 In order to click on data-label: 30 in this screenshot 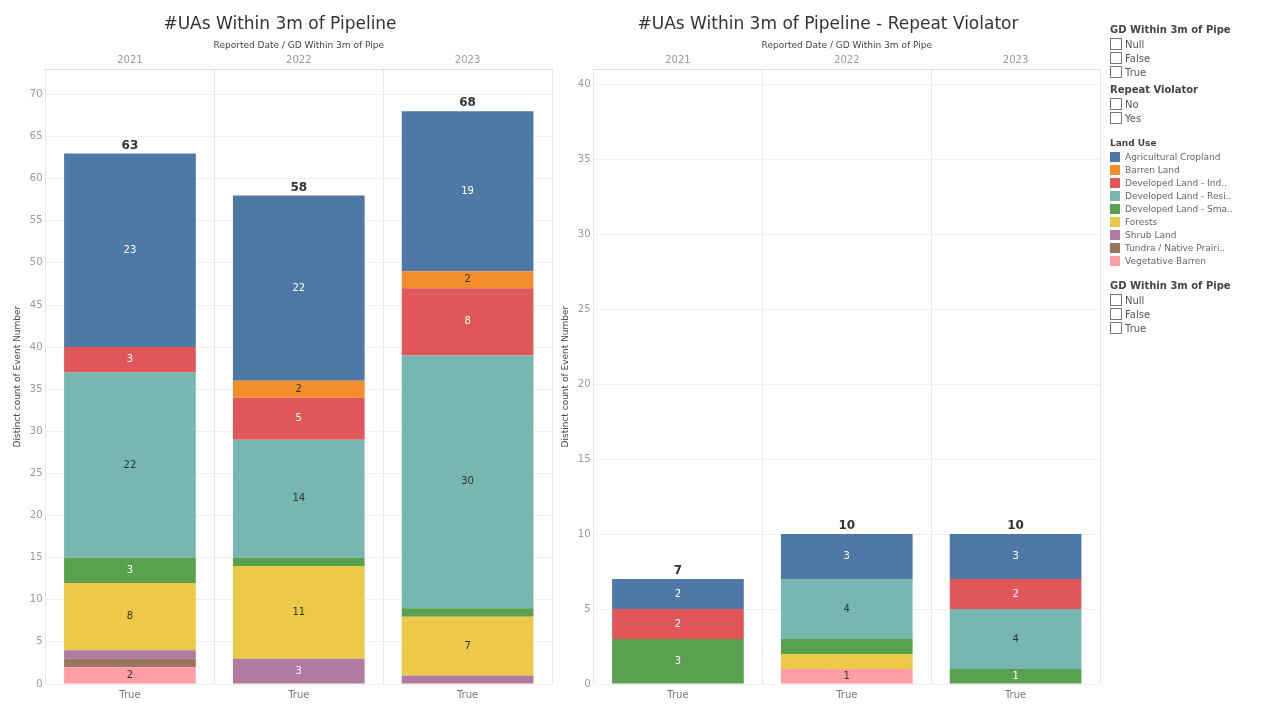, I will do `click(467, 481)`.